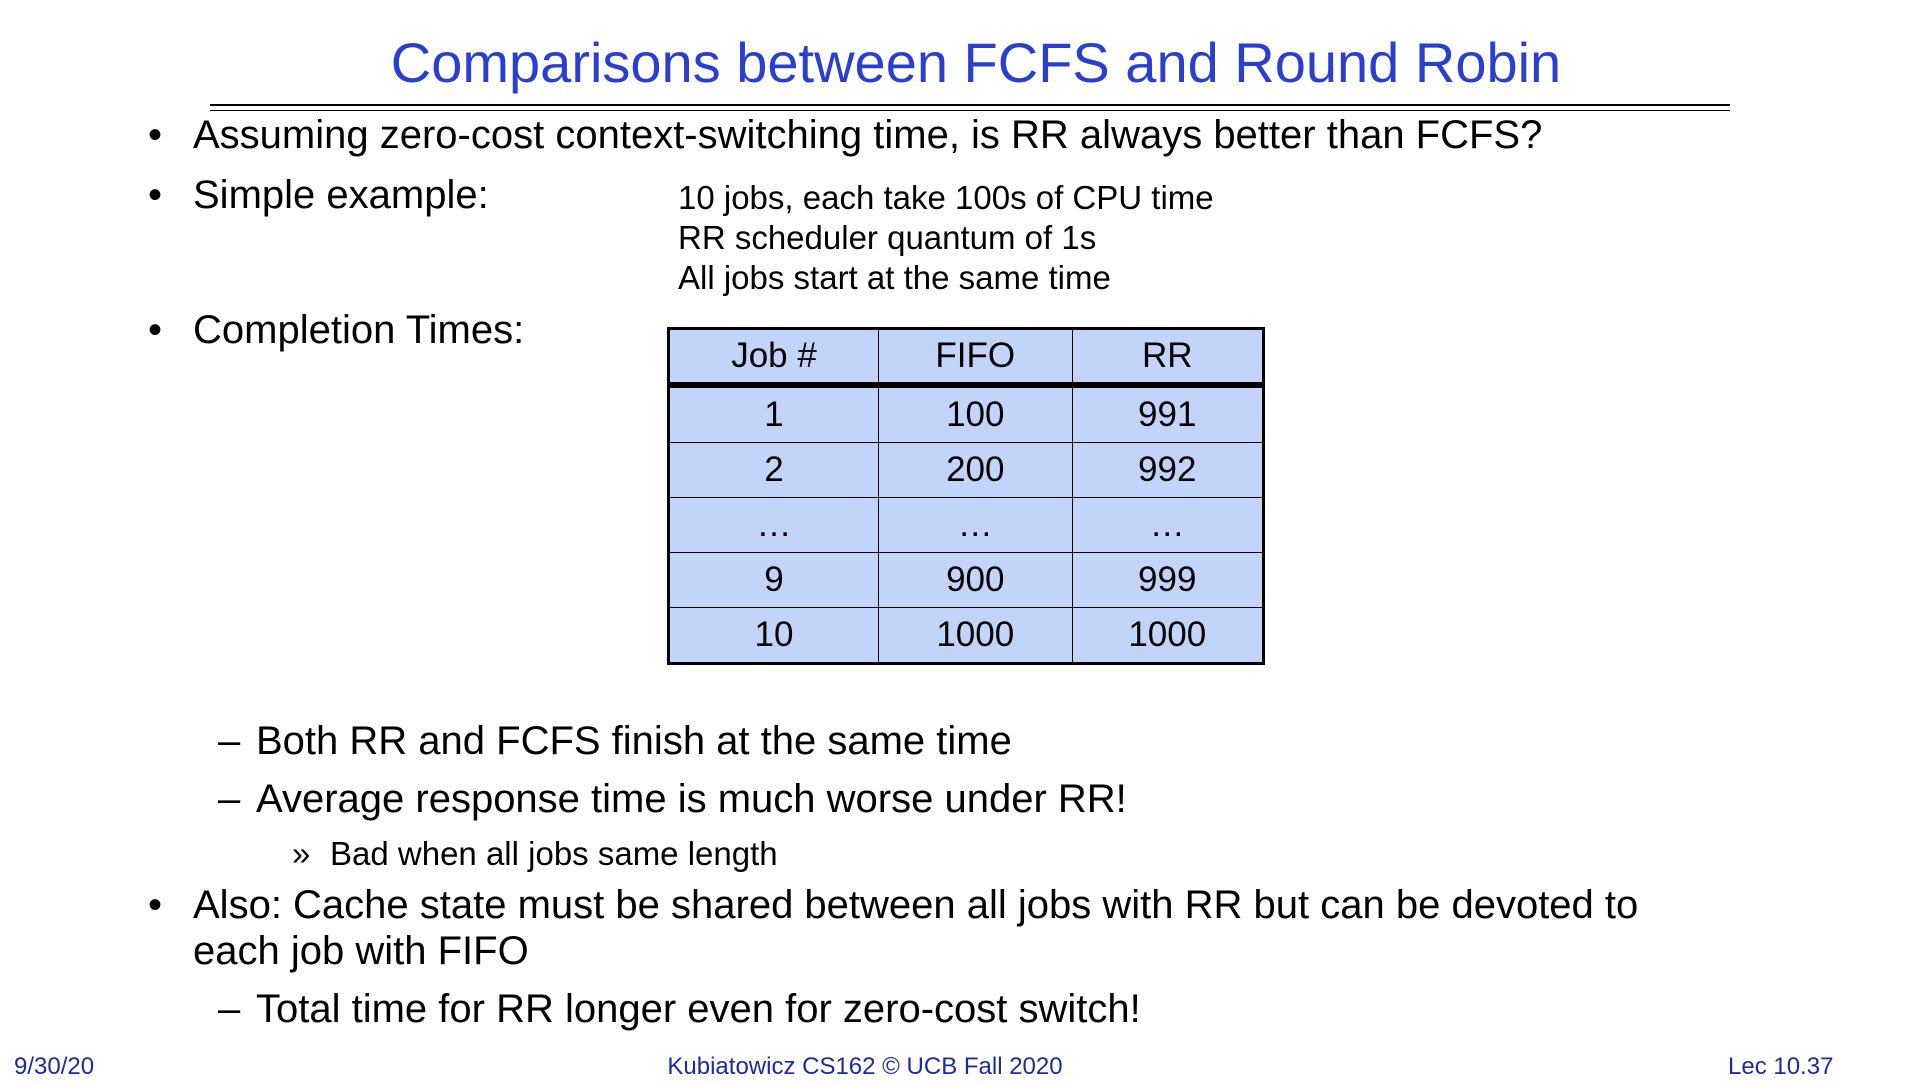 Image resolution: width=1920 pixels, height=1082 pixels. I want to click on footer-page-number: Lec 10.37, so click(1781, 1066).